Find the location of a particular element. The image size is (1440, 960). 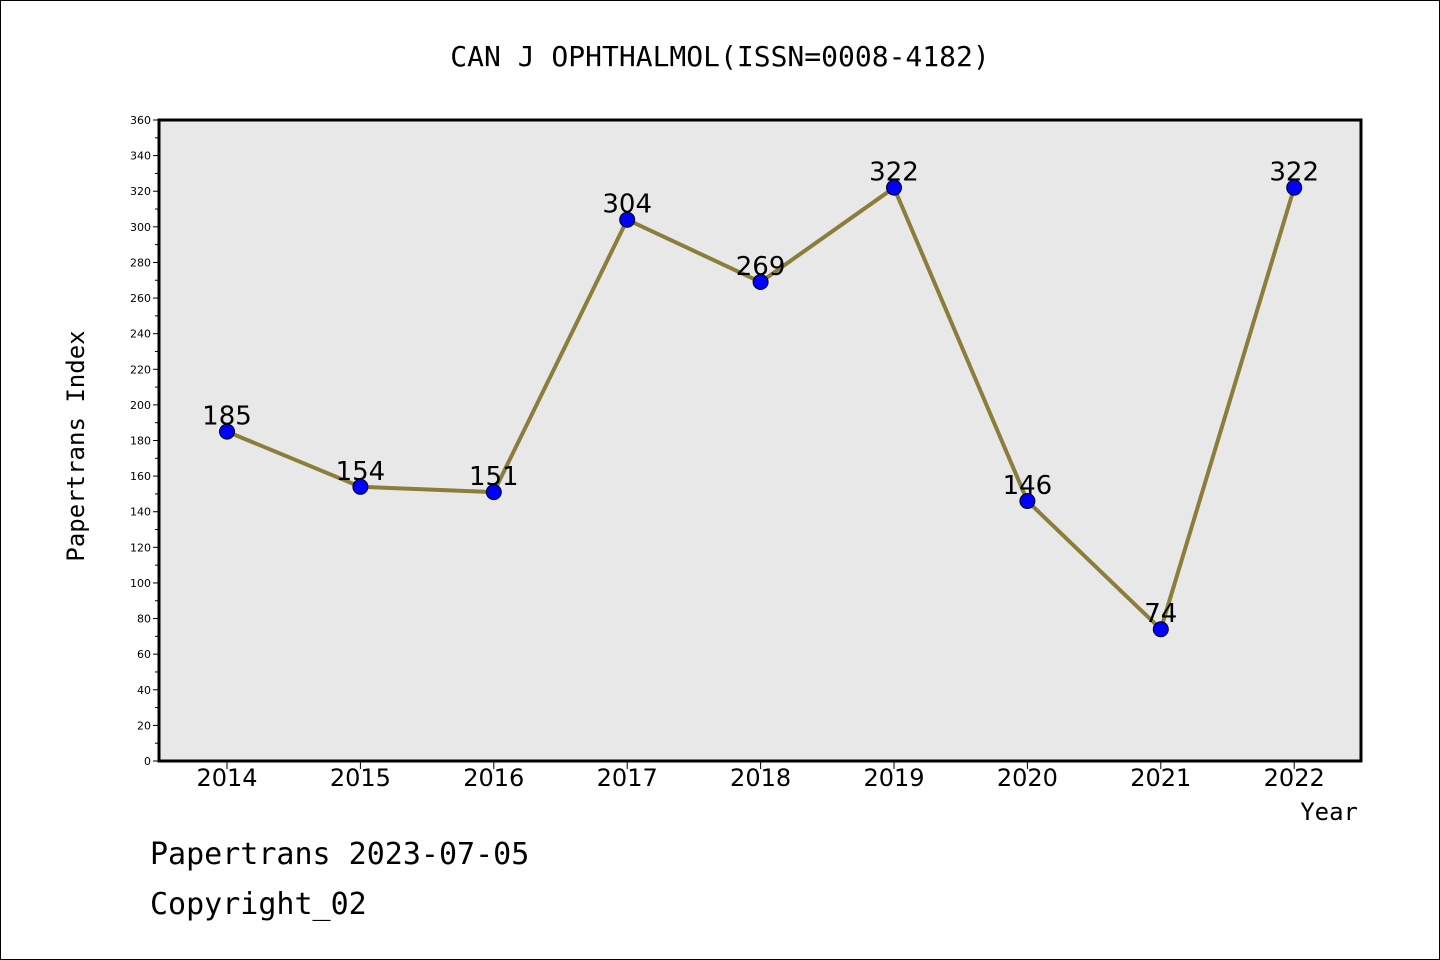

footer-copyright: Copyright_02 is located at coordinates (258, 904).